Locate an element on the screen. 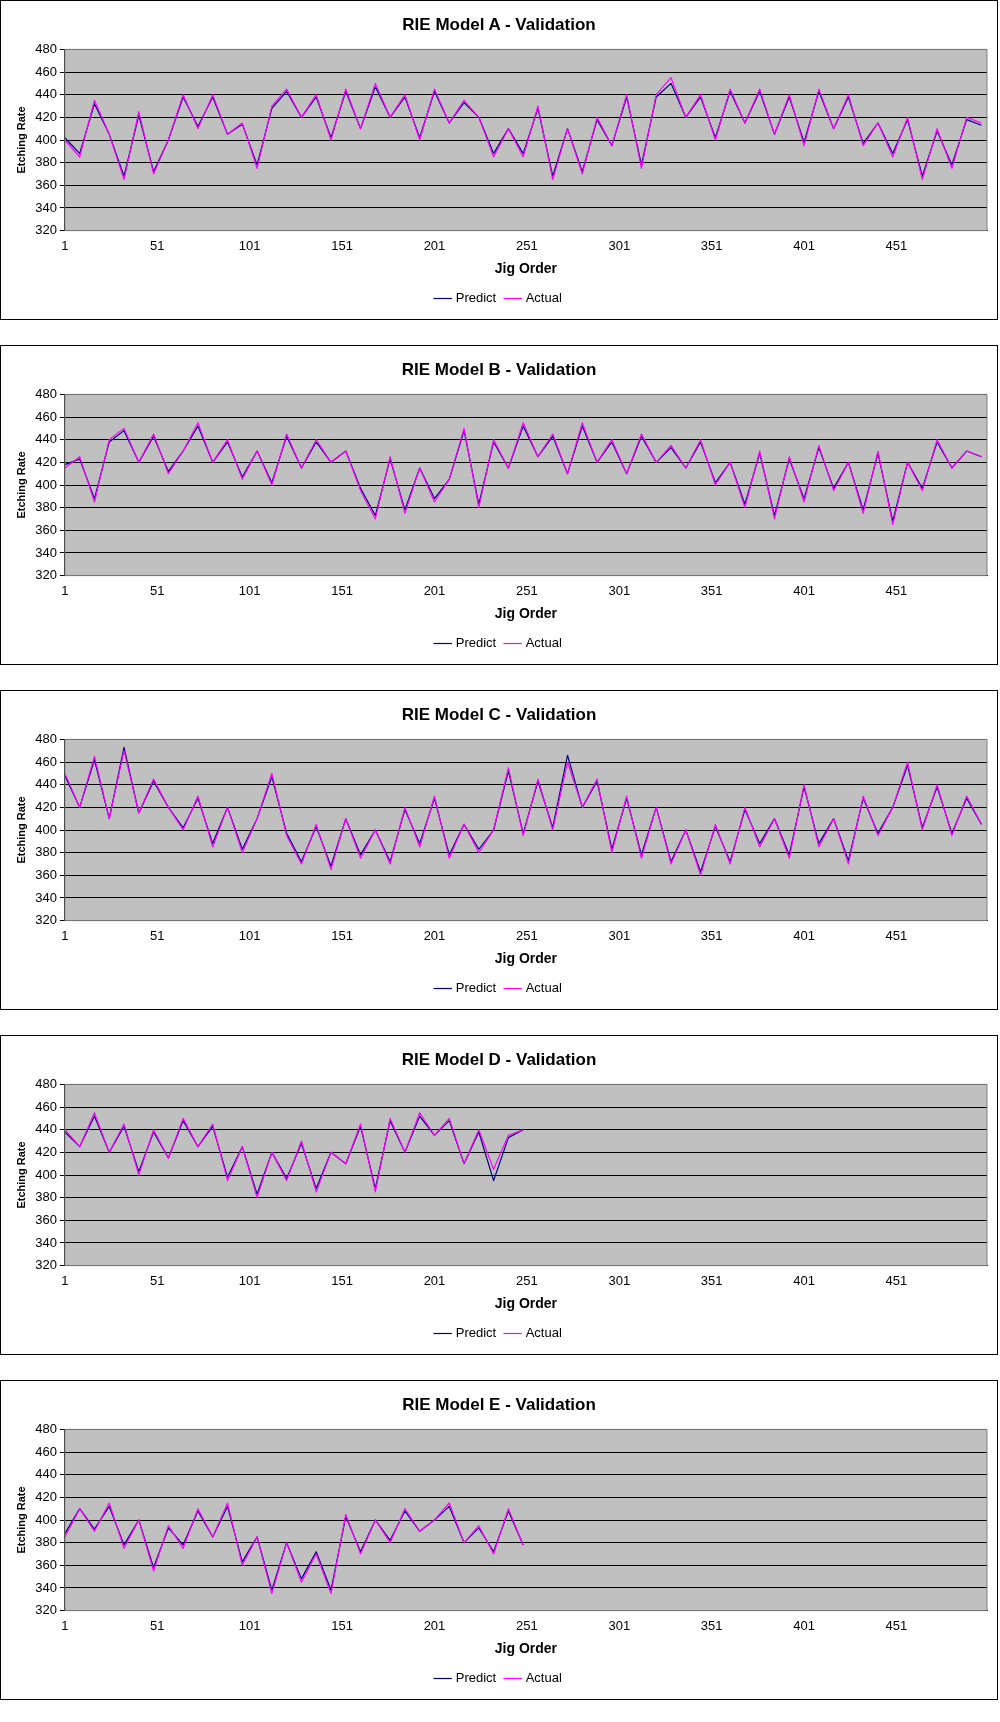 The image size is (1000, 1722). chart-title: RIE Model B - Validation is located at coordinates (499, 369).